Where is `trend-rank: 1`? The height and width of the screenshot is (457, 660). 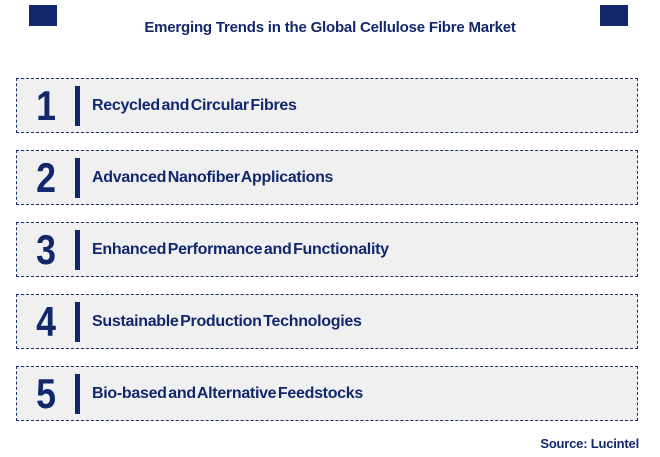
trend-rank: 1 is located at coordinates (46, 105).